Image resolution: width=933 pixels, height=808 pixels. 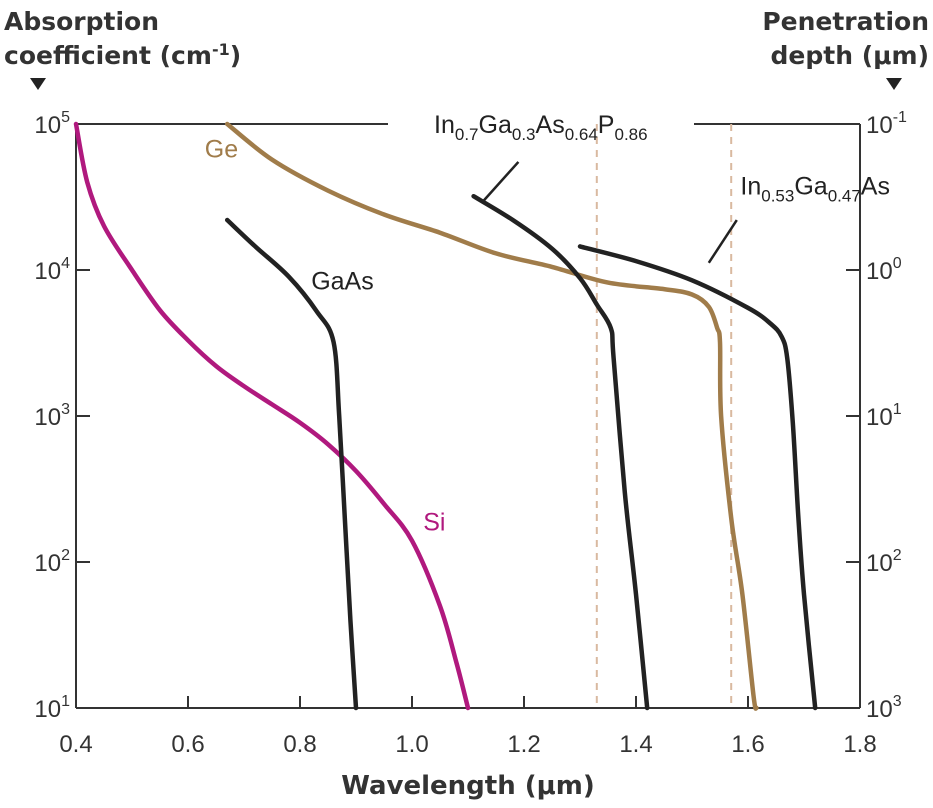 I want to click on series-label-in0-53ga0-47as: In0.53Ga0.47As, so click(x=815, y=188).